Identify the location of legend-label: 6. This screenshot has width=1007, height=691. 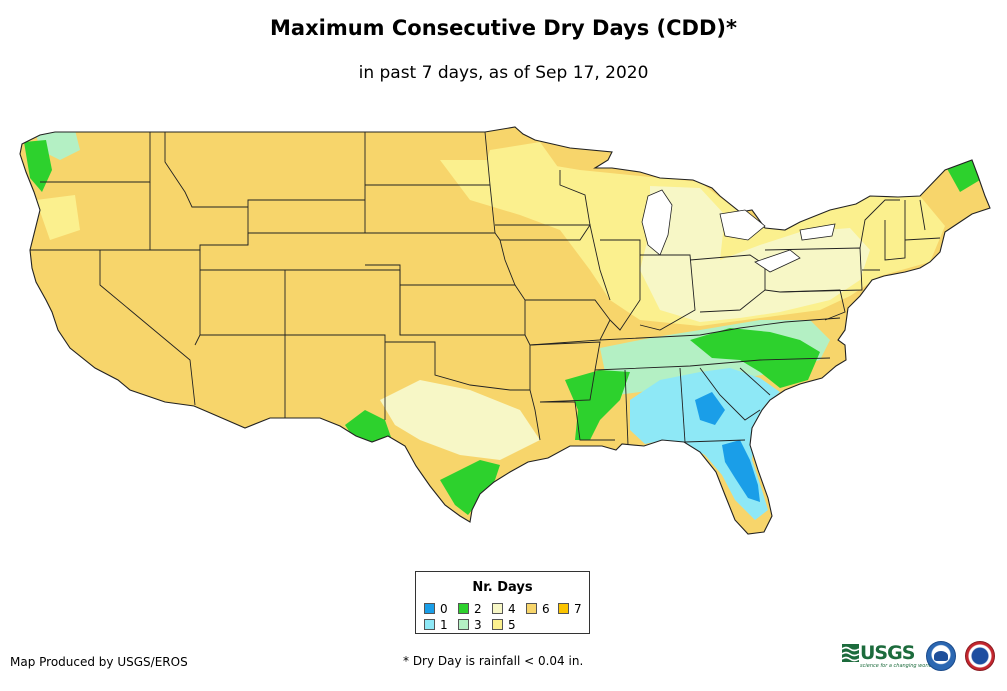
(546, 609).